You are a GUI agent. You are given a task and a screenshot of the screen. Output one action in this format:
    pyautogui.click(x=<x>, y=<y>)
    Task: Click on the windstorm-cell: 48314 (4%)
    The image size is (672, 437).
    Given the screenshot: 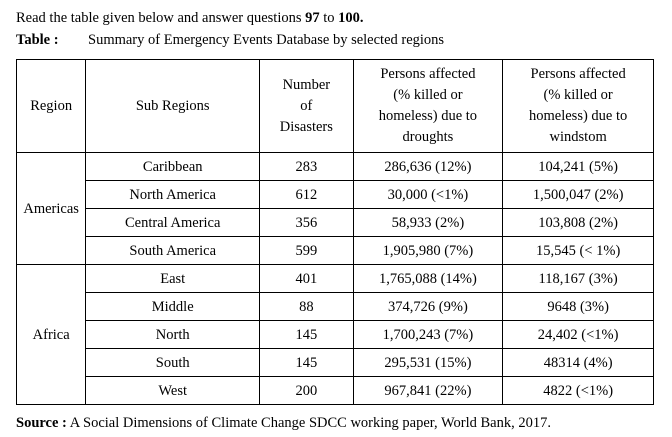 What is the action you would take?
    pyautogui.click(x=578, y=362)
    